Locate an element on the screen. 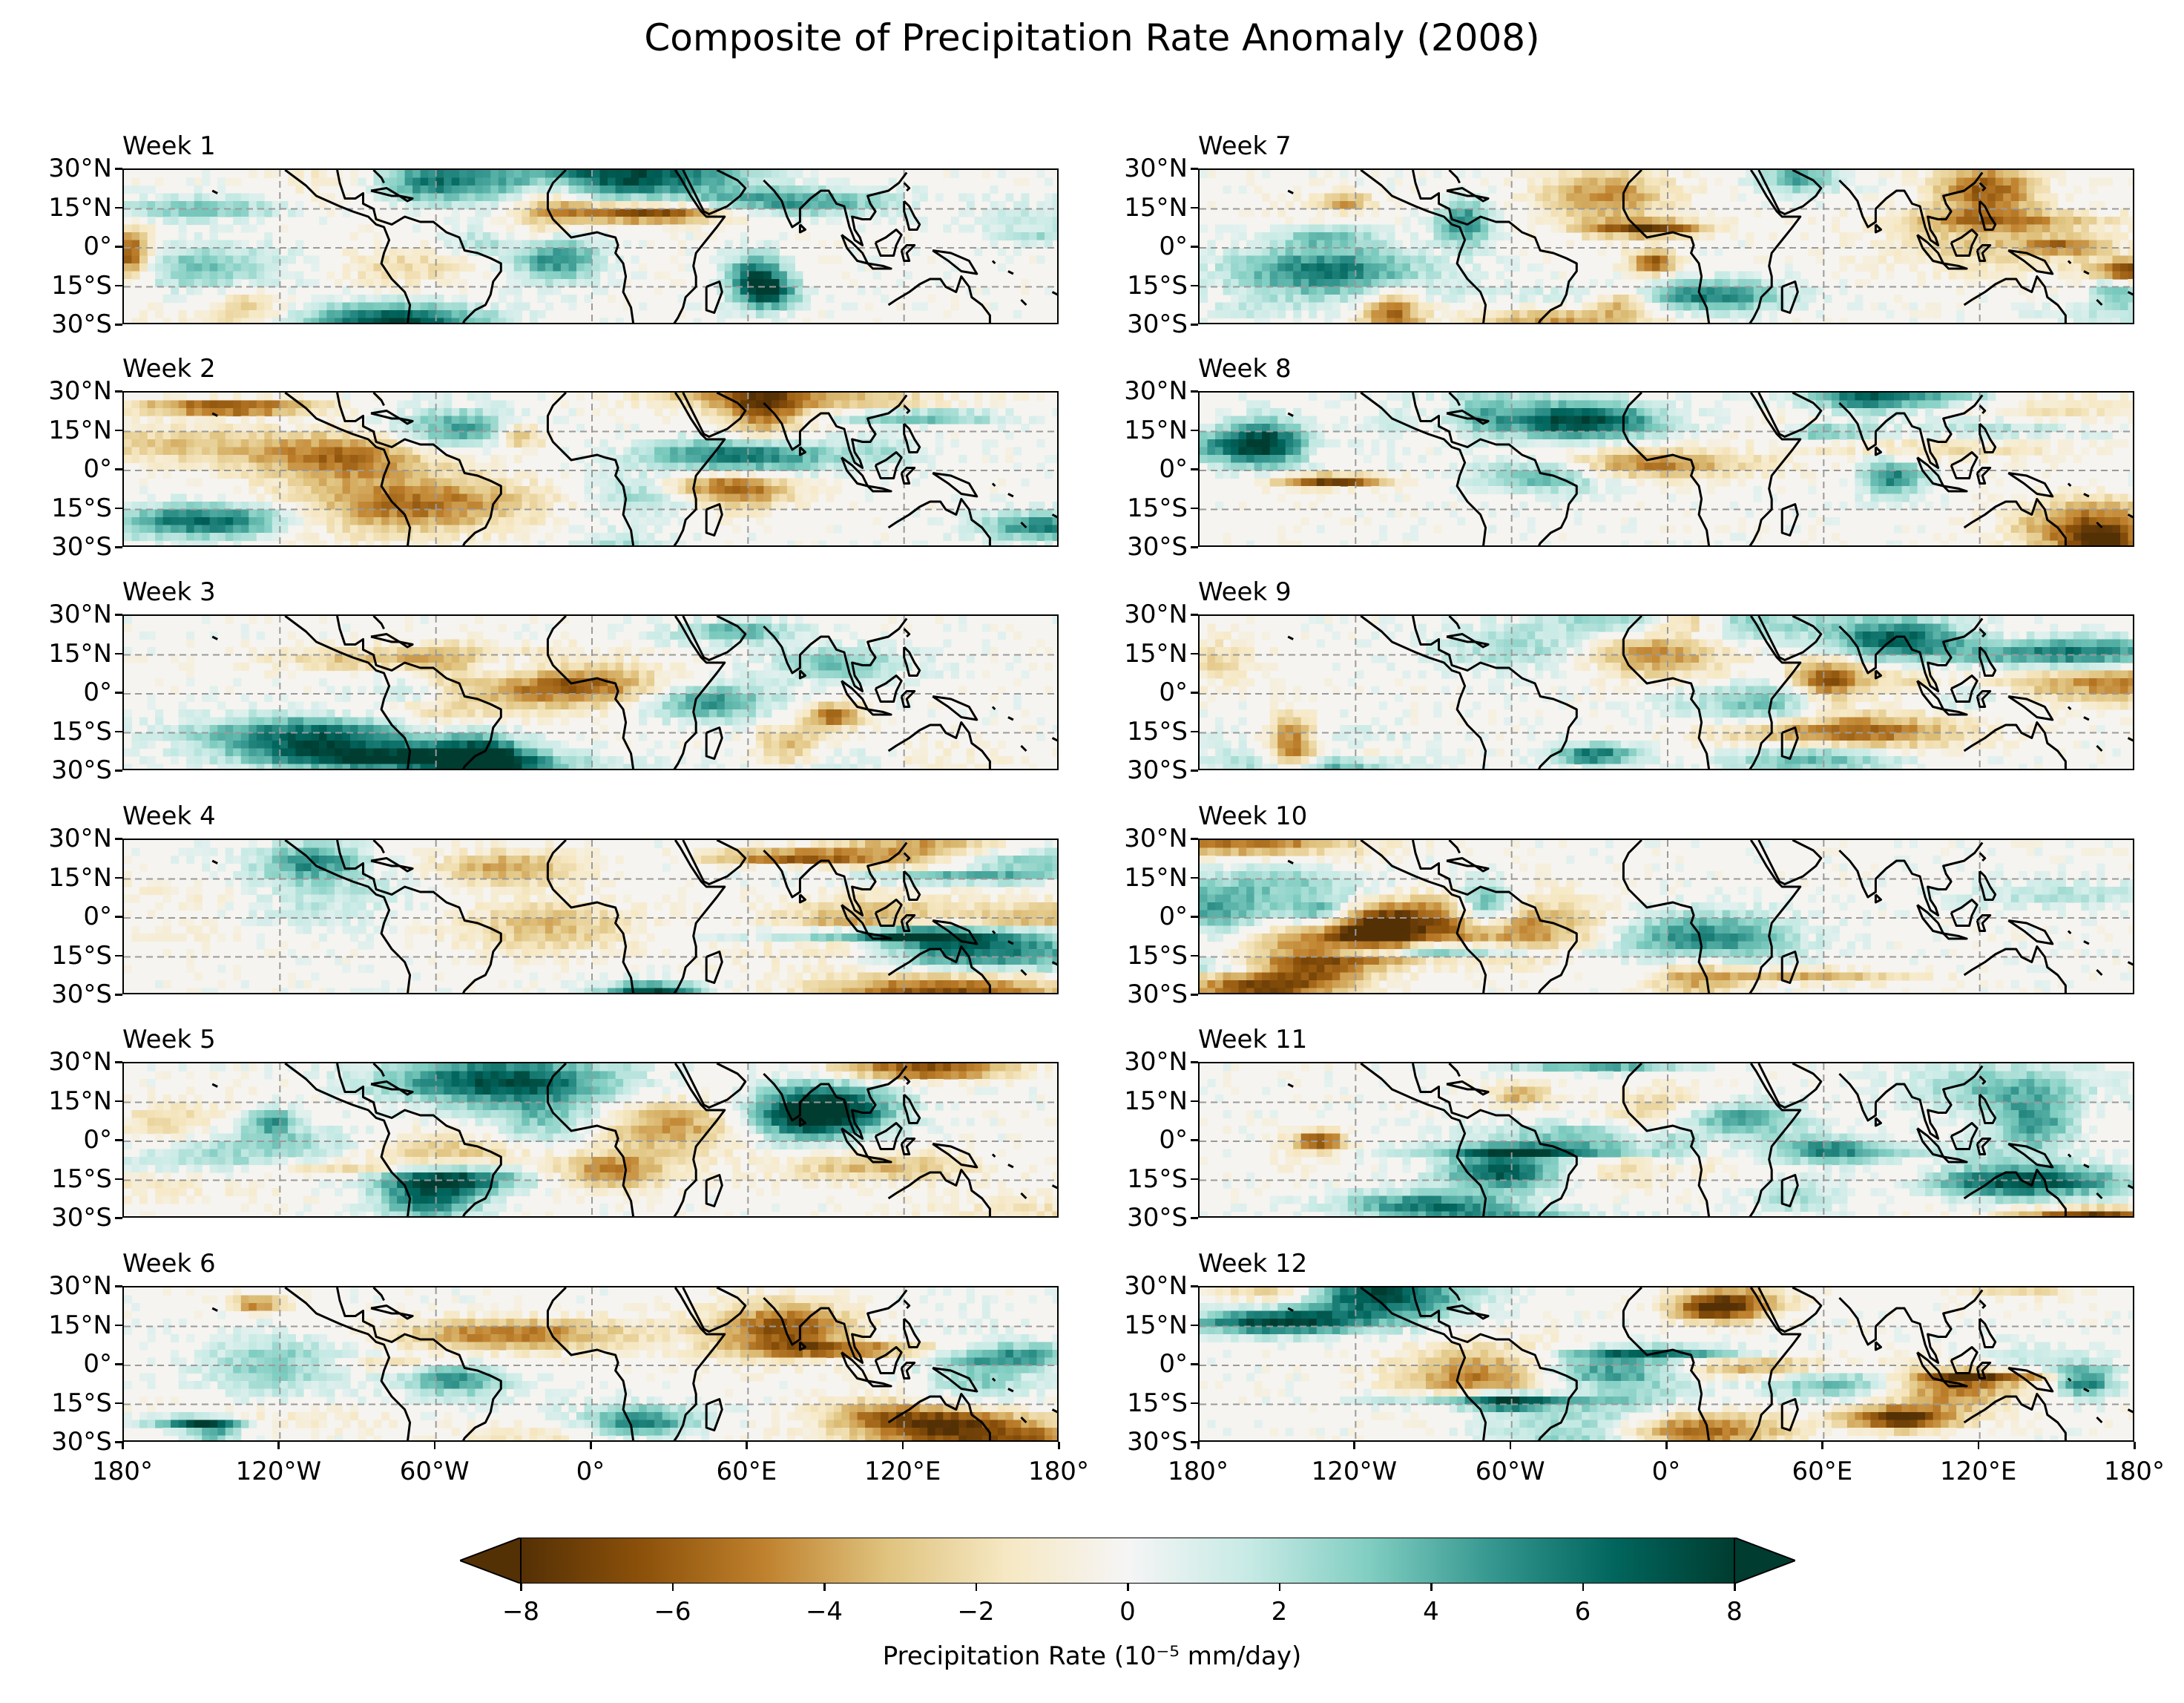  panel-title: Week 7 is located at coordinates (1245, 146).